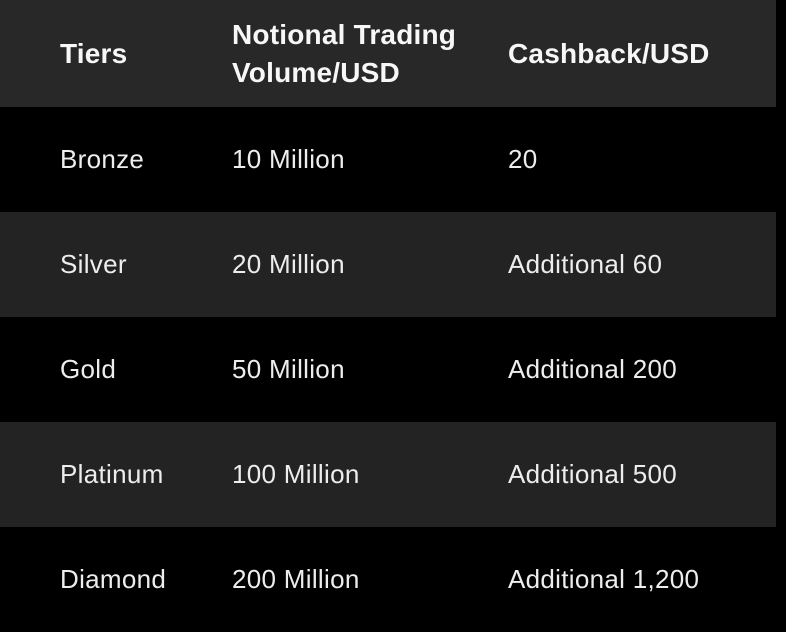  I want to click on tier-name: Diamond, so click(113, 579).